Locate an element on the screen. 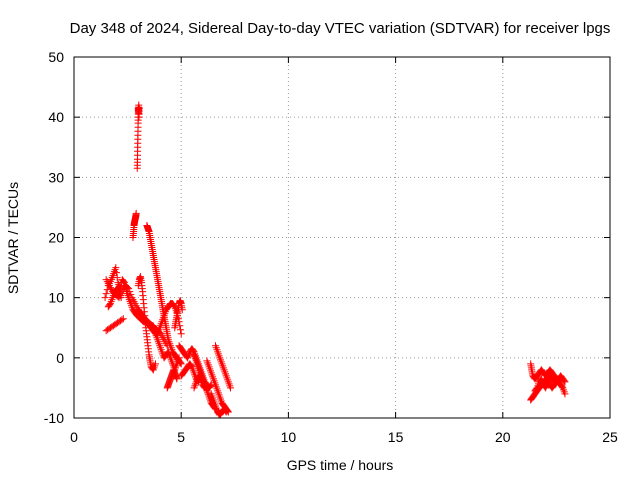 The height and width of the screenshot is (480, 640). y-axis-label: SDTVAR / TECUs is located at coordinates (13, 238).